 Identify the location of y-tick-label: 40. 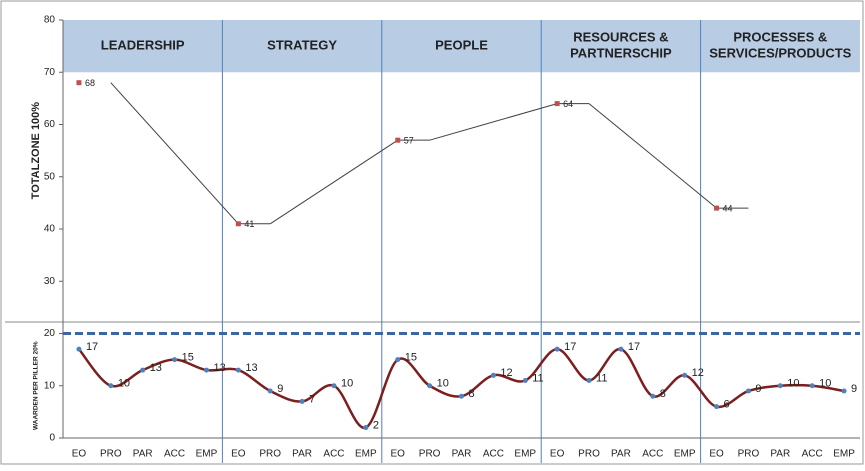
(50, 229).